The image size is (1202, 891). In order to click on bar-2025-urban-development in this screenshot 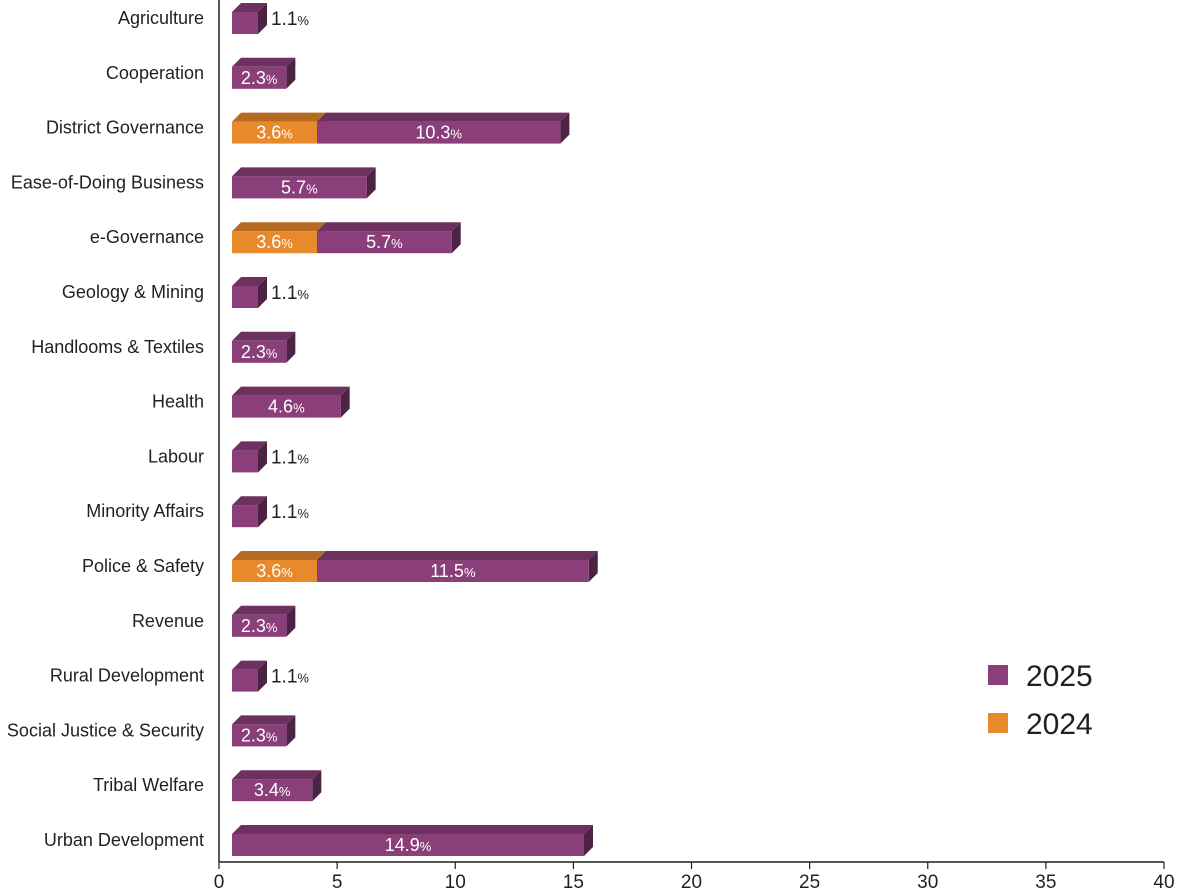, I will do `click(413, 840)`.